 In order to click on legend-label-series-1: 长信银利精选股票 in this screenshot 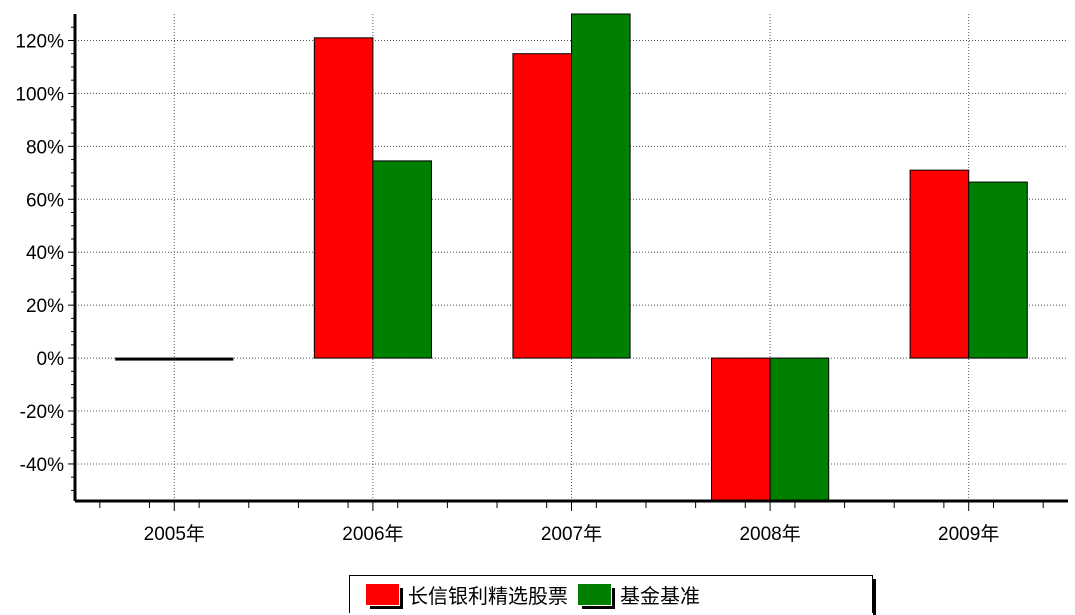, I will do `click(488, 596)`.